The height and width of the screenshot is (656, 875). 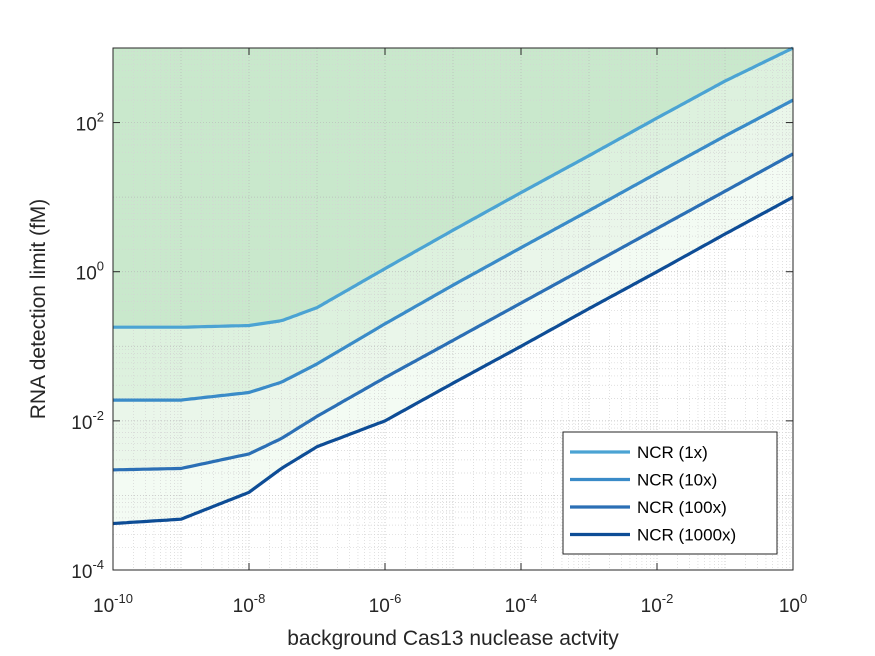 I want to click on legend-label: NCR (1x), so click(x=672, y=452).